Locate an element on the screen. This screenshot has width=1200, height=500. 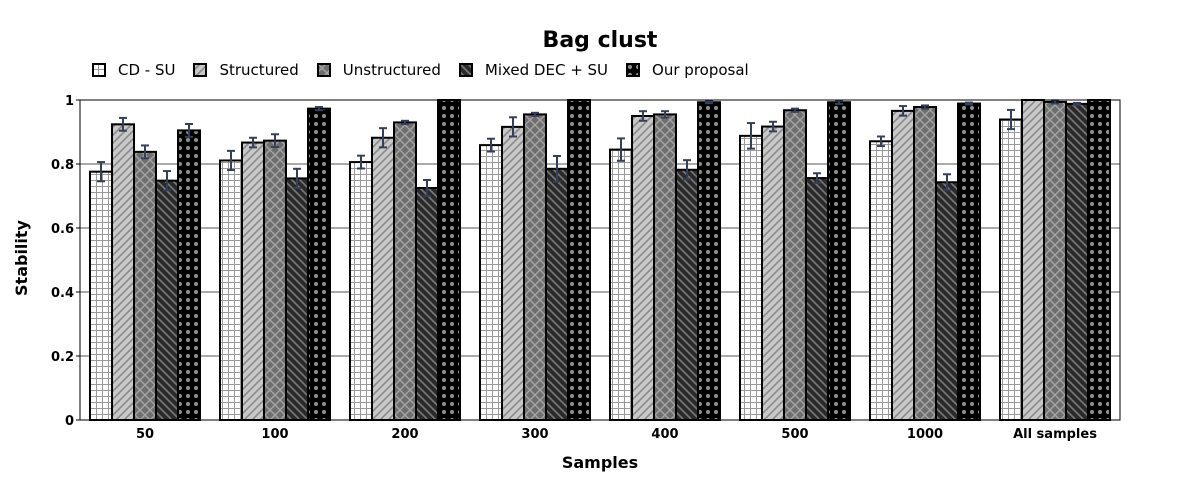
legend-label: CD - SU is located at coordinates (147, 70).